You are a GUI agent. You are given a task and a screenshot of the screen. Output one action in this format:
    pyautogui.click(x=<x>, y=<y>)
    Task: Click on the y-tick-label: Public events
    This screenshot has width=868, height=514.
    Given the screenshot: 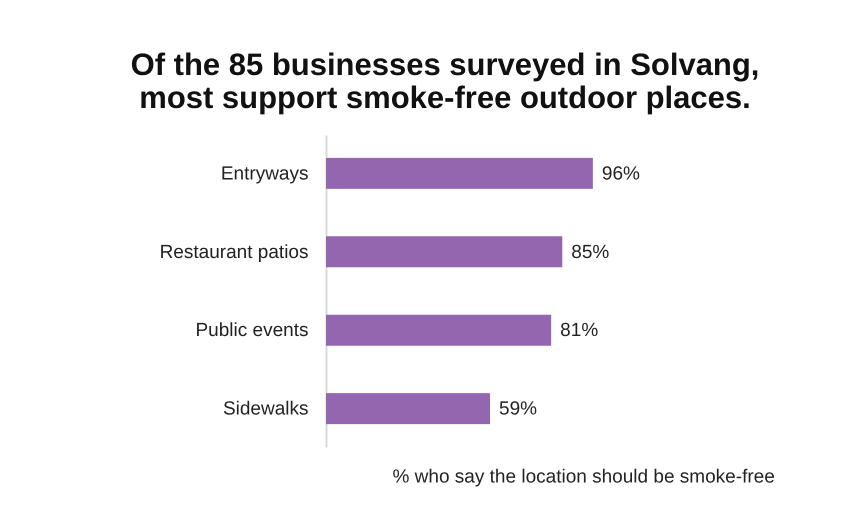 What is the action you would take?
    pyautogui.click(x=251, y=331)
    